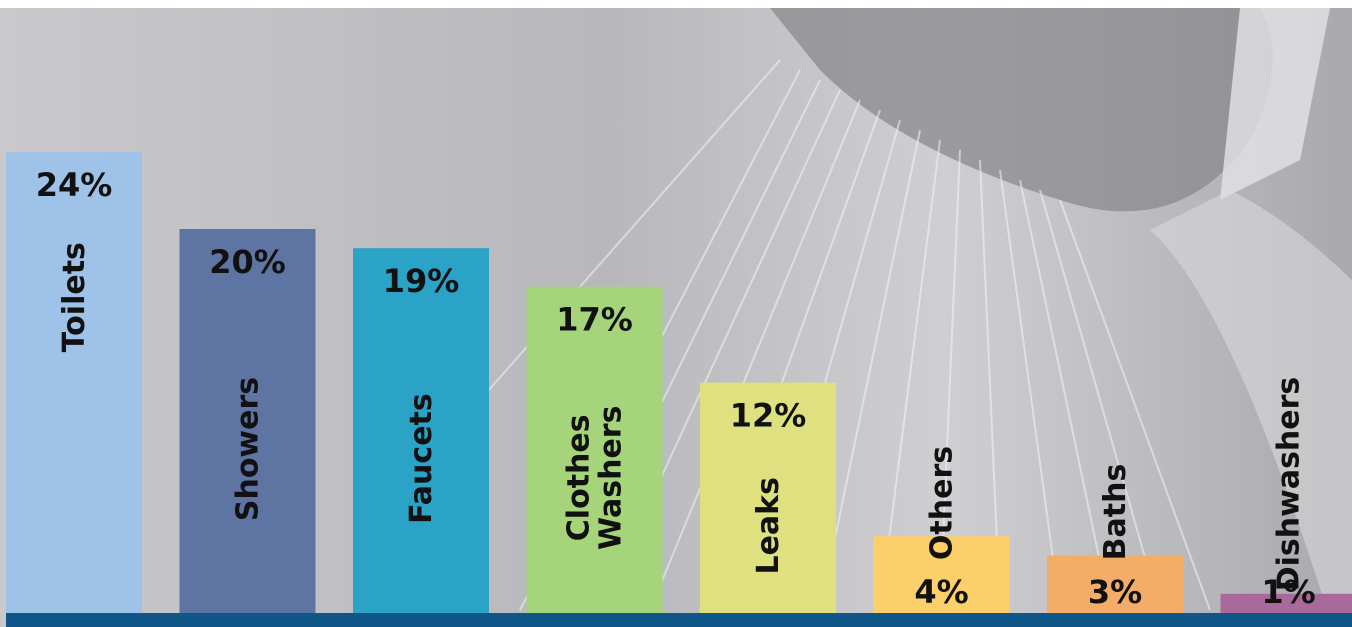 This screenshot has height=627, width=1352. What do you see at coordinates (594, 320) in the screenshot?
I see `value-label-clothes-washers: 17%` at bounding box center [594, 320].